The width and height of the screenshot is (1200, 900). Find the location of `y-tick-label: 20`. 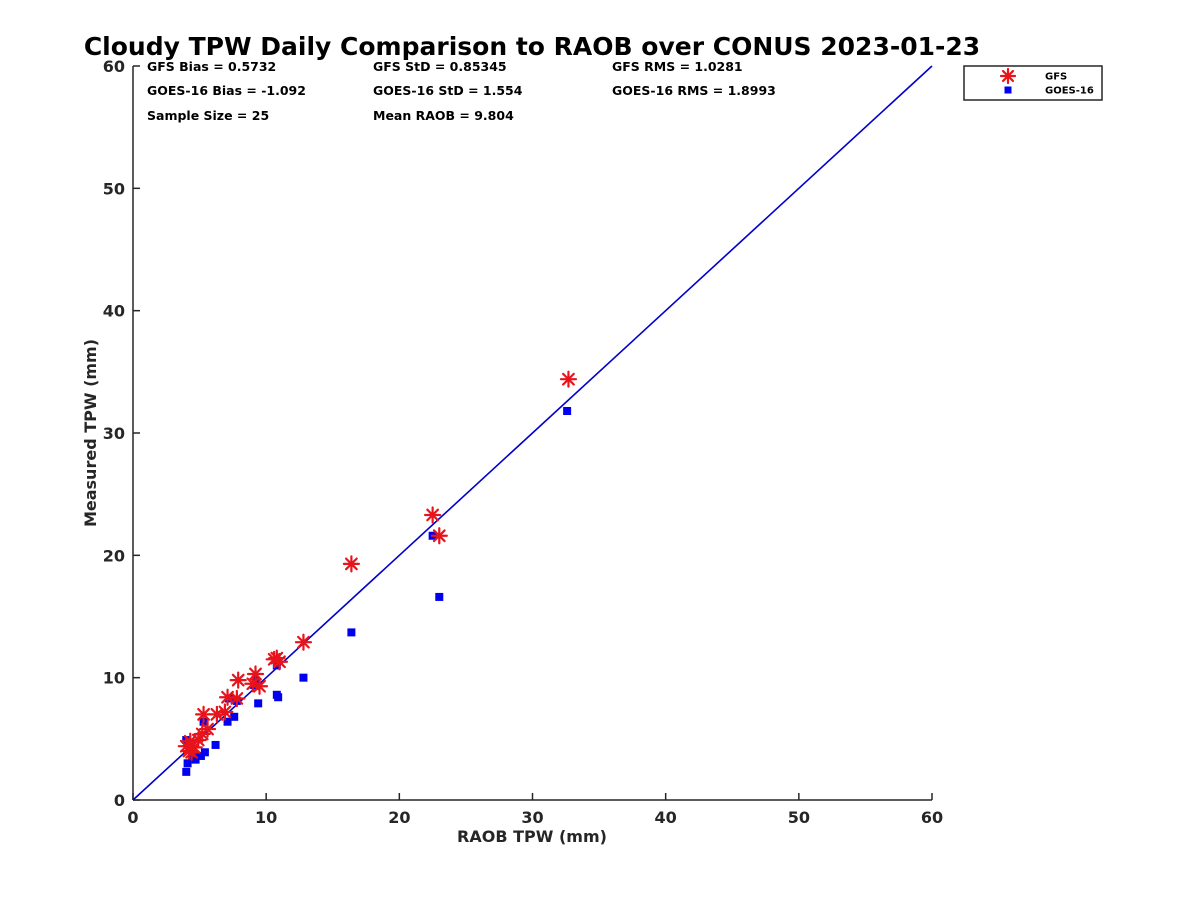

y-tick-label: 20 is located at coordinates (114, 555).